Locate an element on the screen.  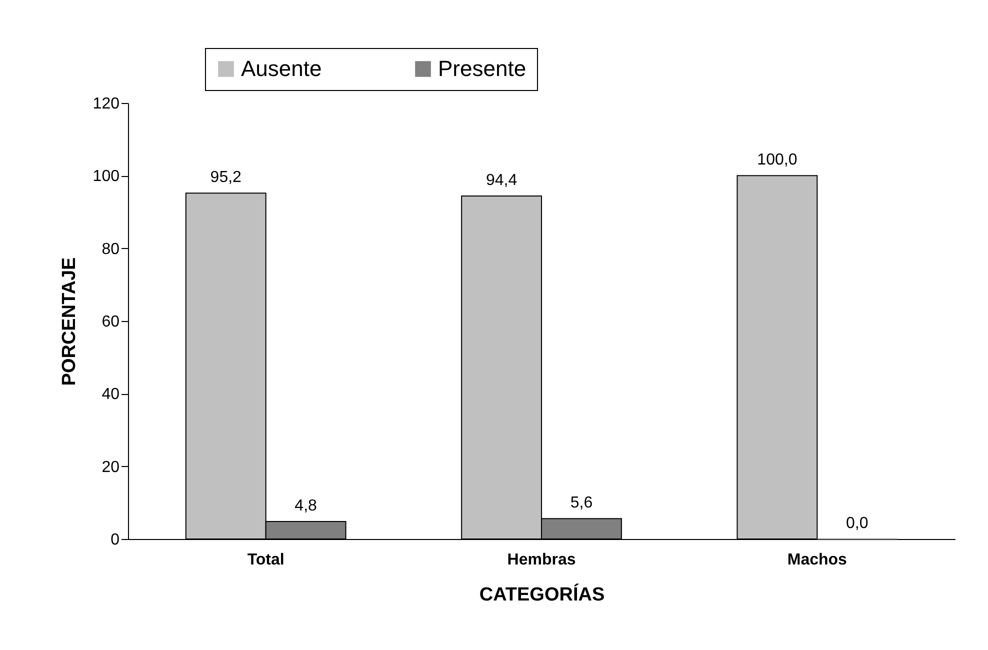
data-label: 0,0 is located at coordinates (857, 523).